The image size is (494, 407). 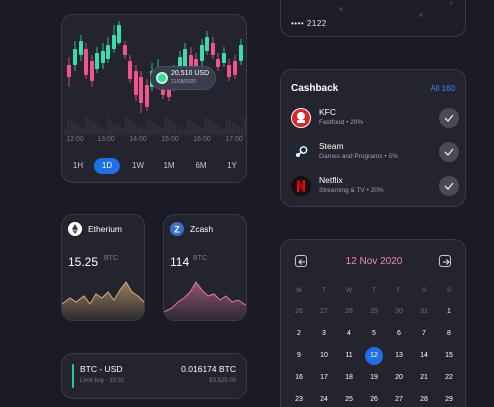 What do you see at coordinates (442, 88) in the screenshot?
I see `cashback-all-link: All 160` at bounding box center [442, 88].